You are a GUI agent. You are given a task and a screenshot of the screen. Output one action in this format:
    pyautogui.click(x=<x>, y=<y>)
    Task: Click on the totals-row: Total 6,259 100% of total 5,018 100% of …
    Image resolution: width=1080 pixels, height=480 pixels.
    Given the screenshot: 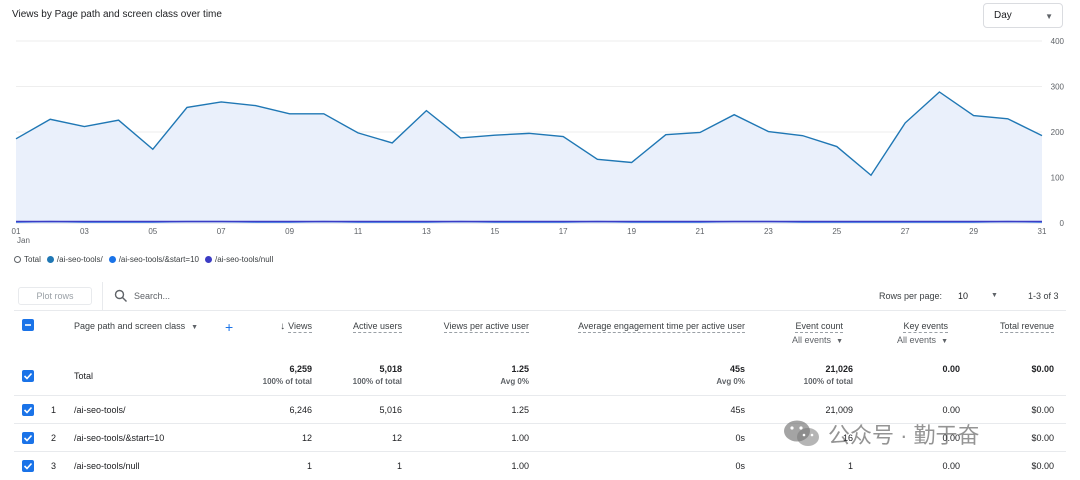 What is the action you would take?
    pyautogui.click(x=540, y=375)
    